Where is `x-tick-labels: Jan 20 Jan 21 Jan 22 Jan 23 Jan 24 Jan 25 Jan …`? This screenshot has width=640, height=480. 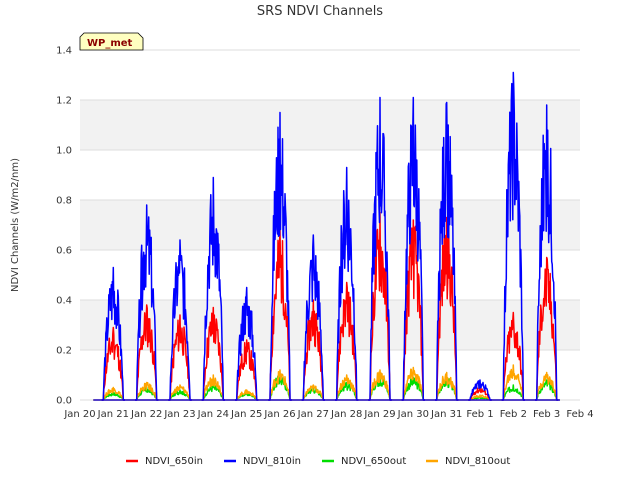
x-tick-labels: Jan 20 Jan 21 Jan 22 Jan 23 Jan 24 Jan 25 Jan … is located at coordinates (328, 414).